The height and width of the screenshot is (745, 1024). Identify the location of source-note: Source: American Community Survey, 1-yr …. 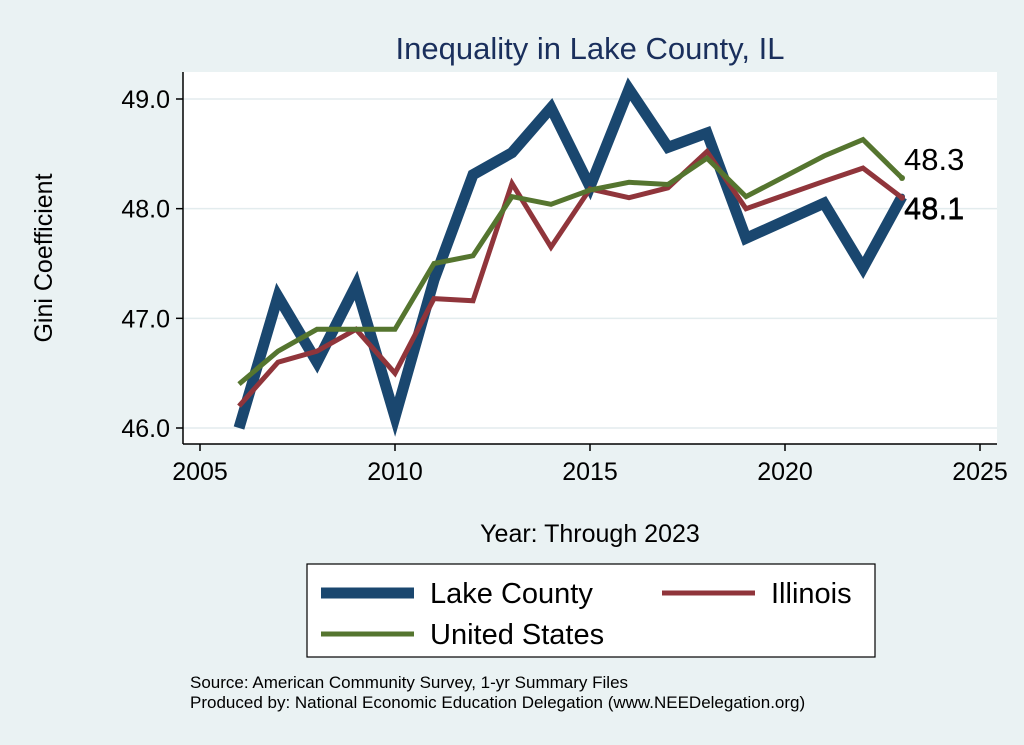
(409, 682).